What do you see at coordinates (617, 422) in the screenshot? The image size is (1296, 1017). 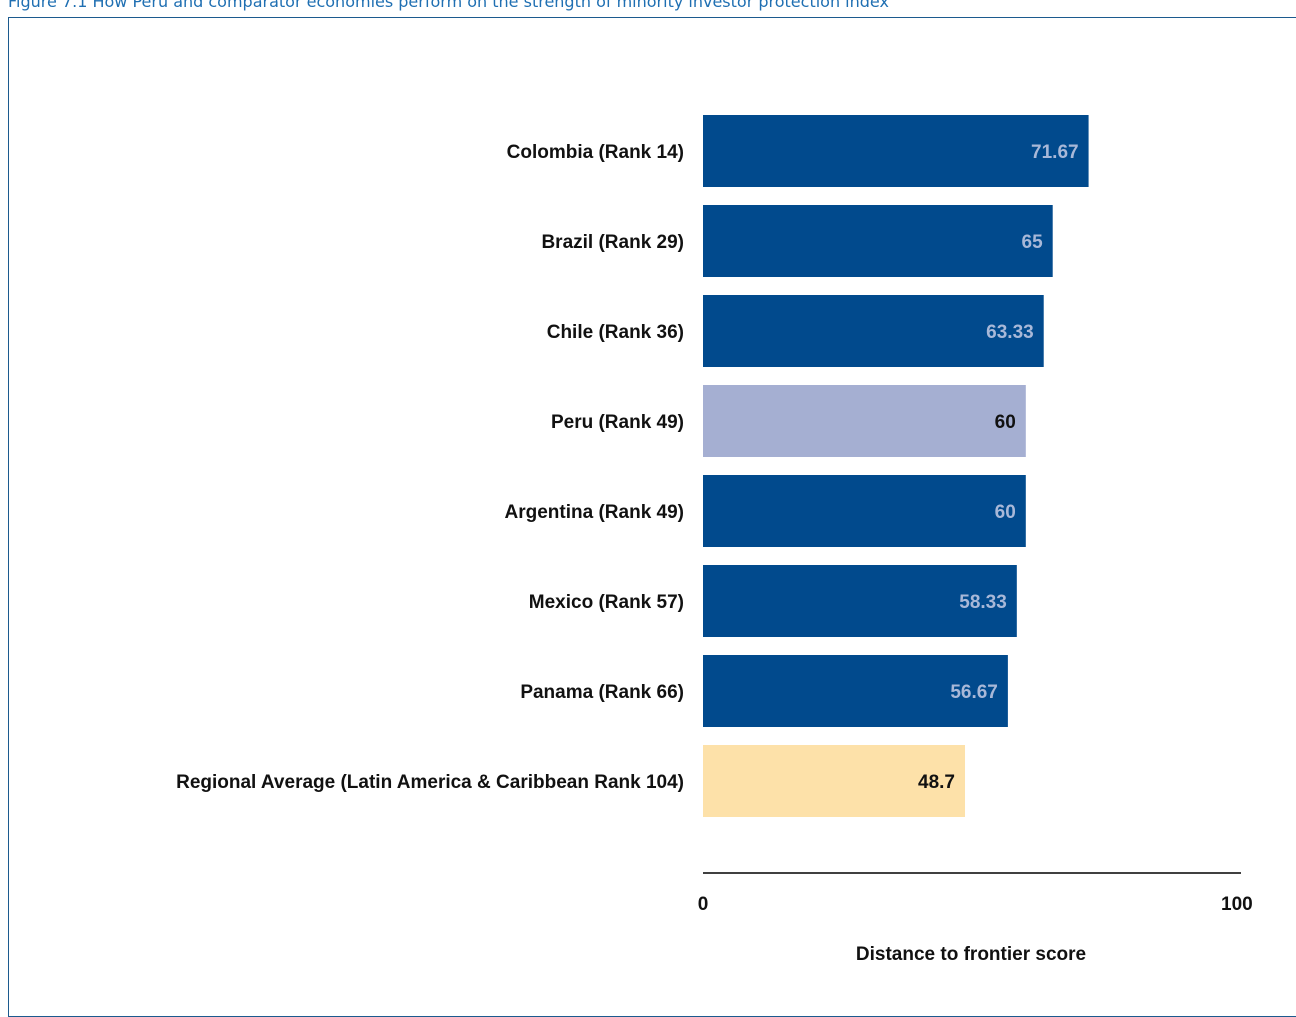 I see `category-label: Peru (Rank 49)` at bounding box center [617, 422].